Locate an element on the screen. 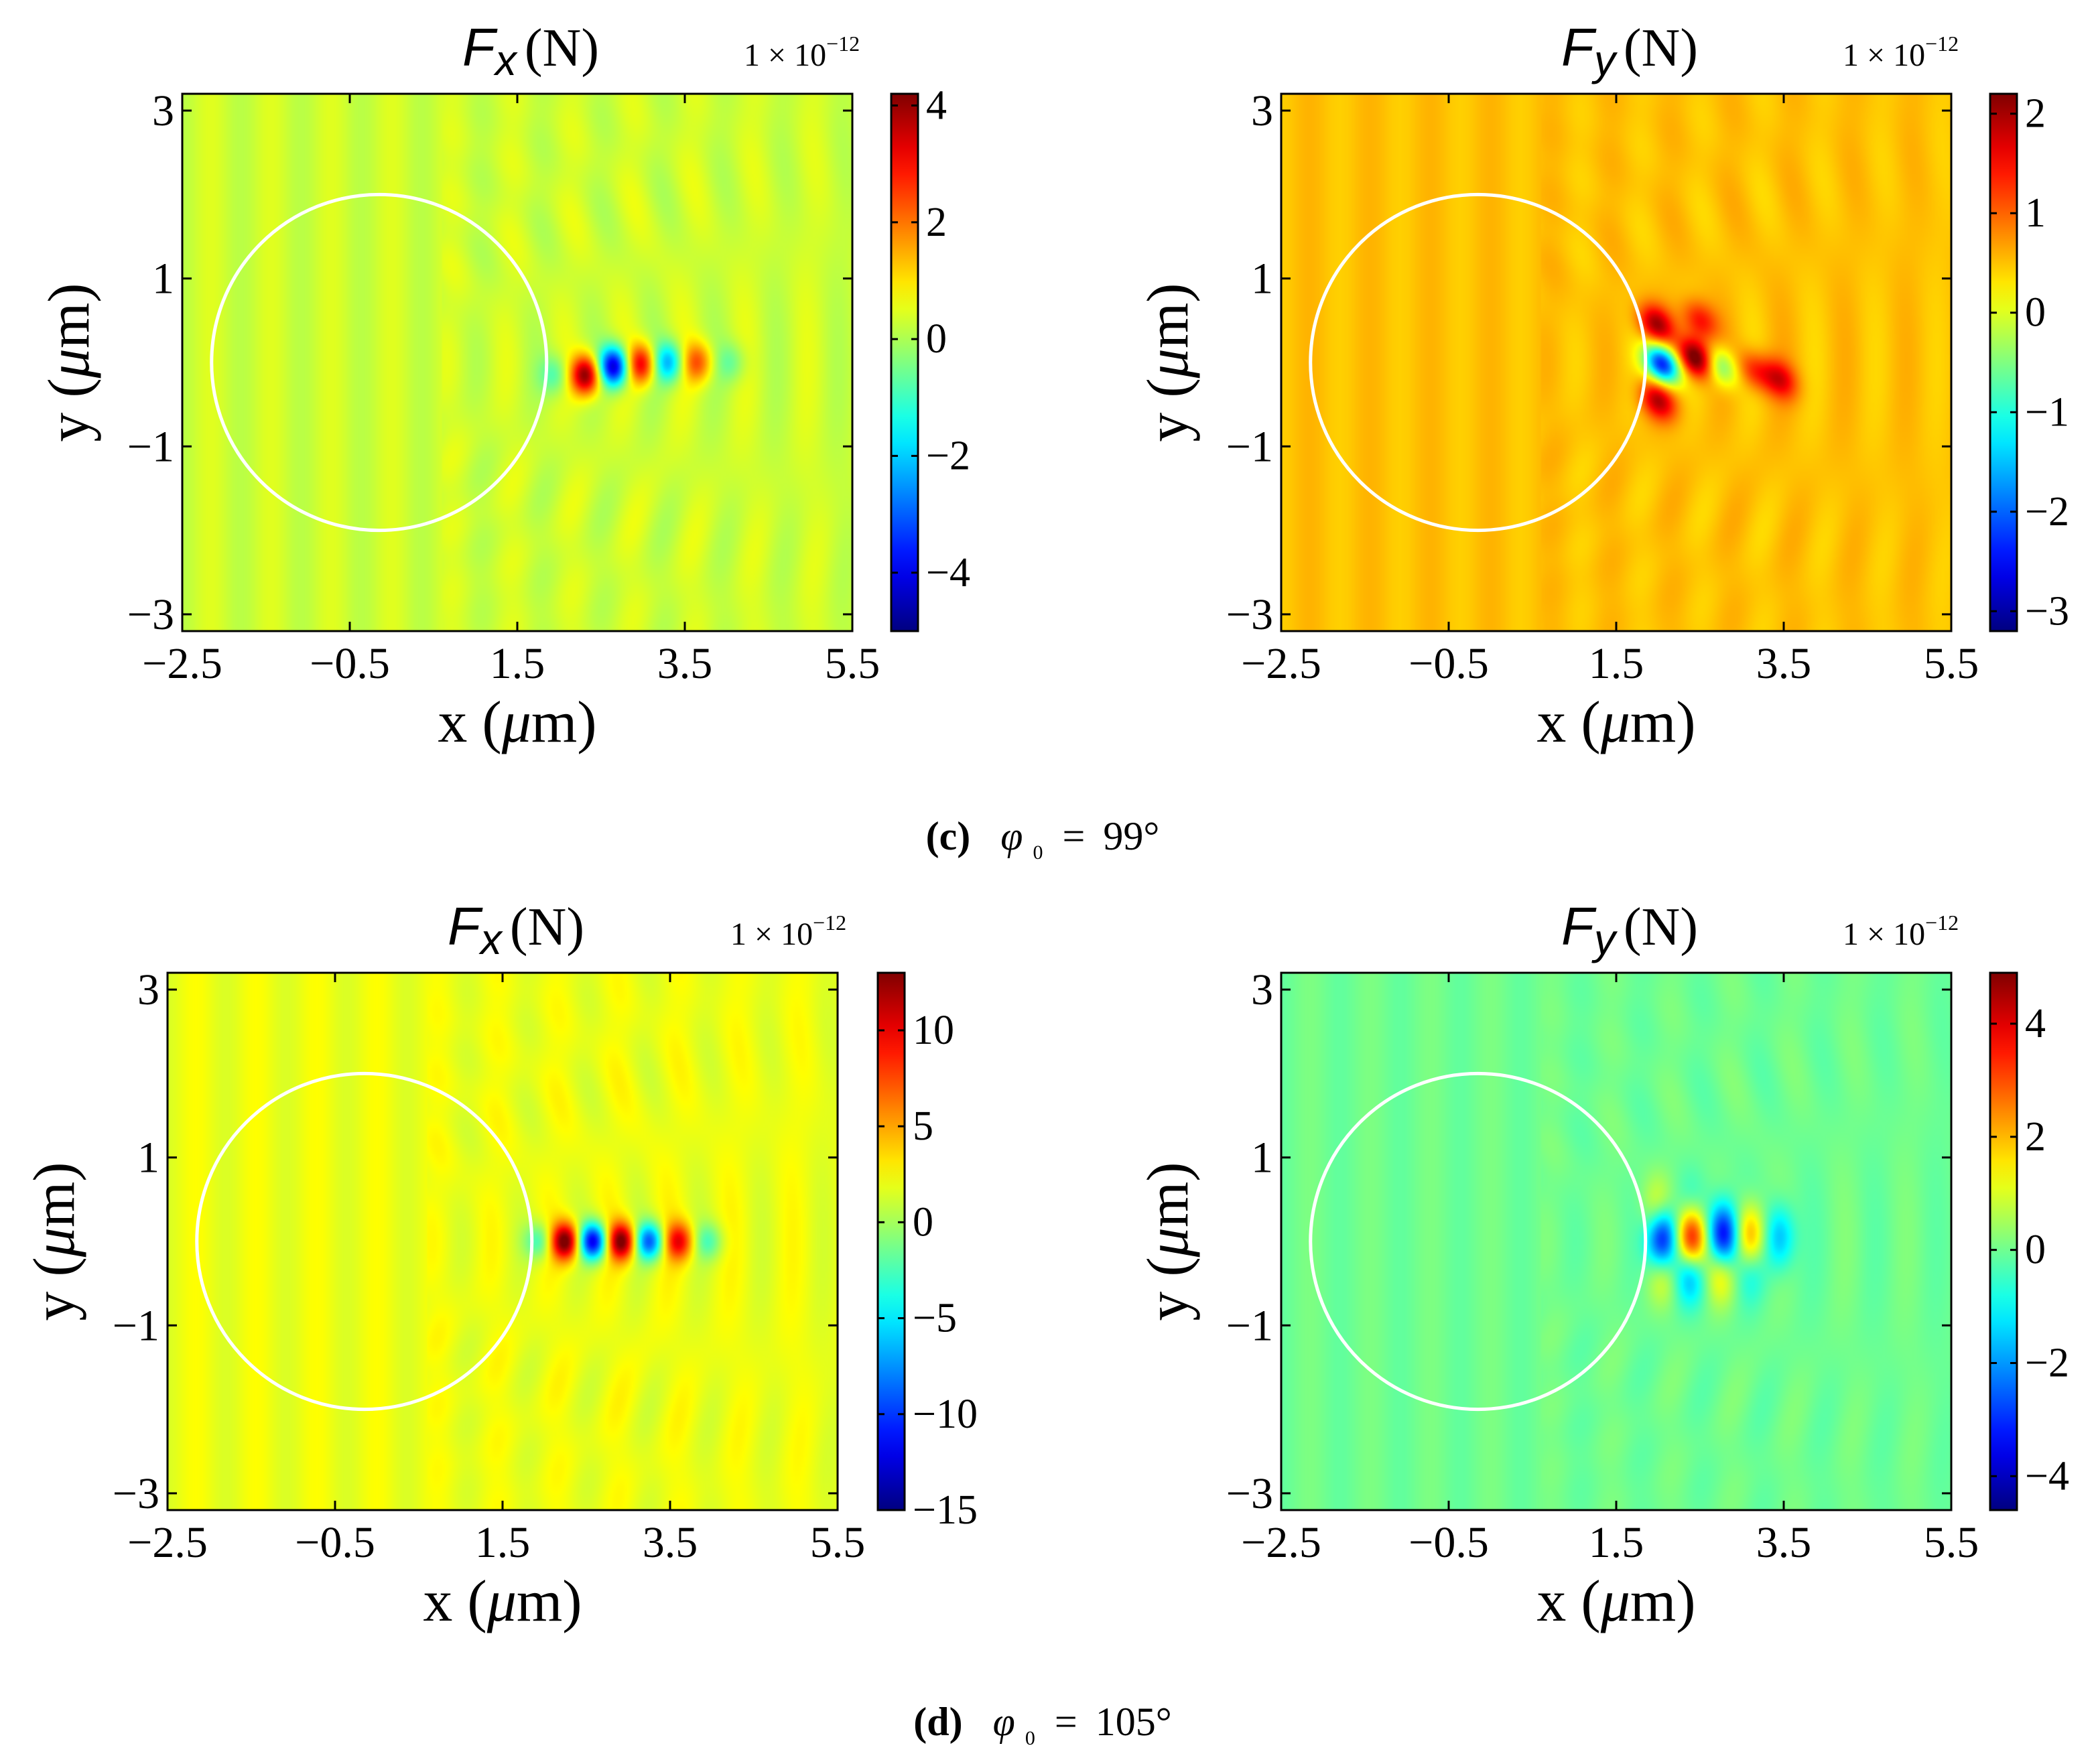  colorbar-tick-label: 4 is located at coordinates (937, 105).